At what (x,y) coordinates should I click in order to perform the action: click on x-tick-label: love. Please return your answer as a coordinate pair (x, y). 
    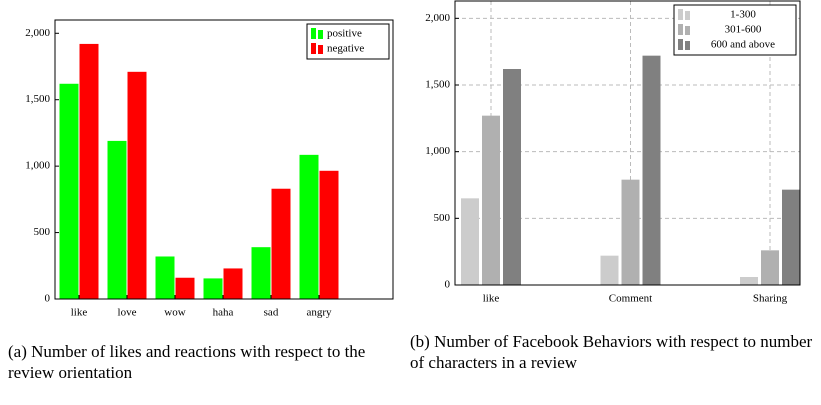
    Looking at the image, I should click on (127, 313).